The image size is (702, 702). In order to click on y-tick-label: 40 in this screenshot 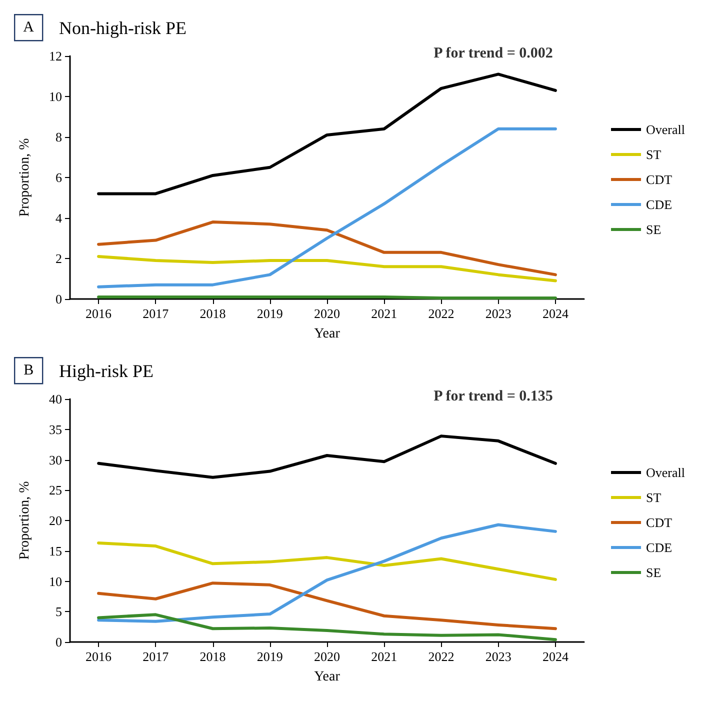, I will do `click(55, 399)`.